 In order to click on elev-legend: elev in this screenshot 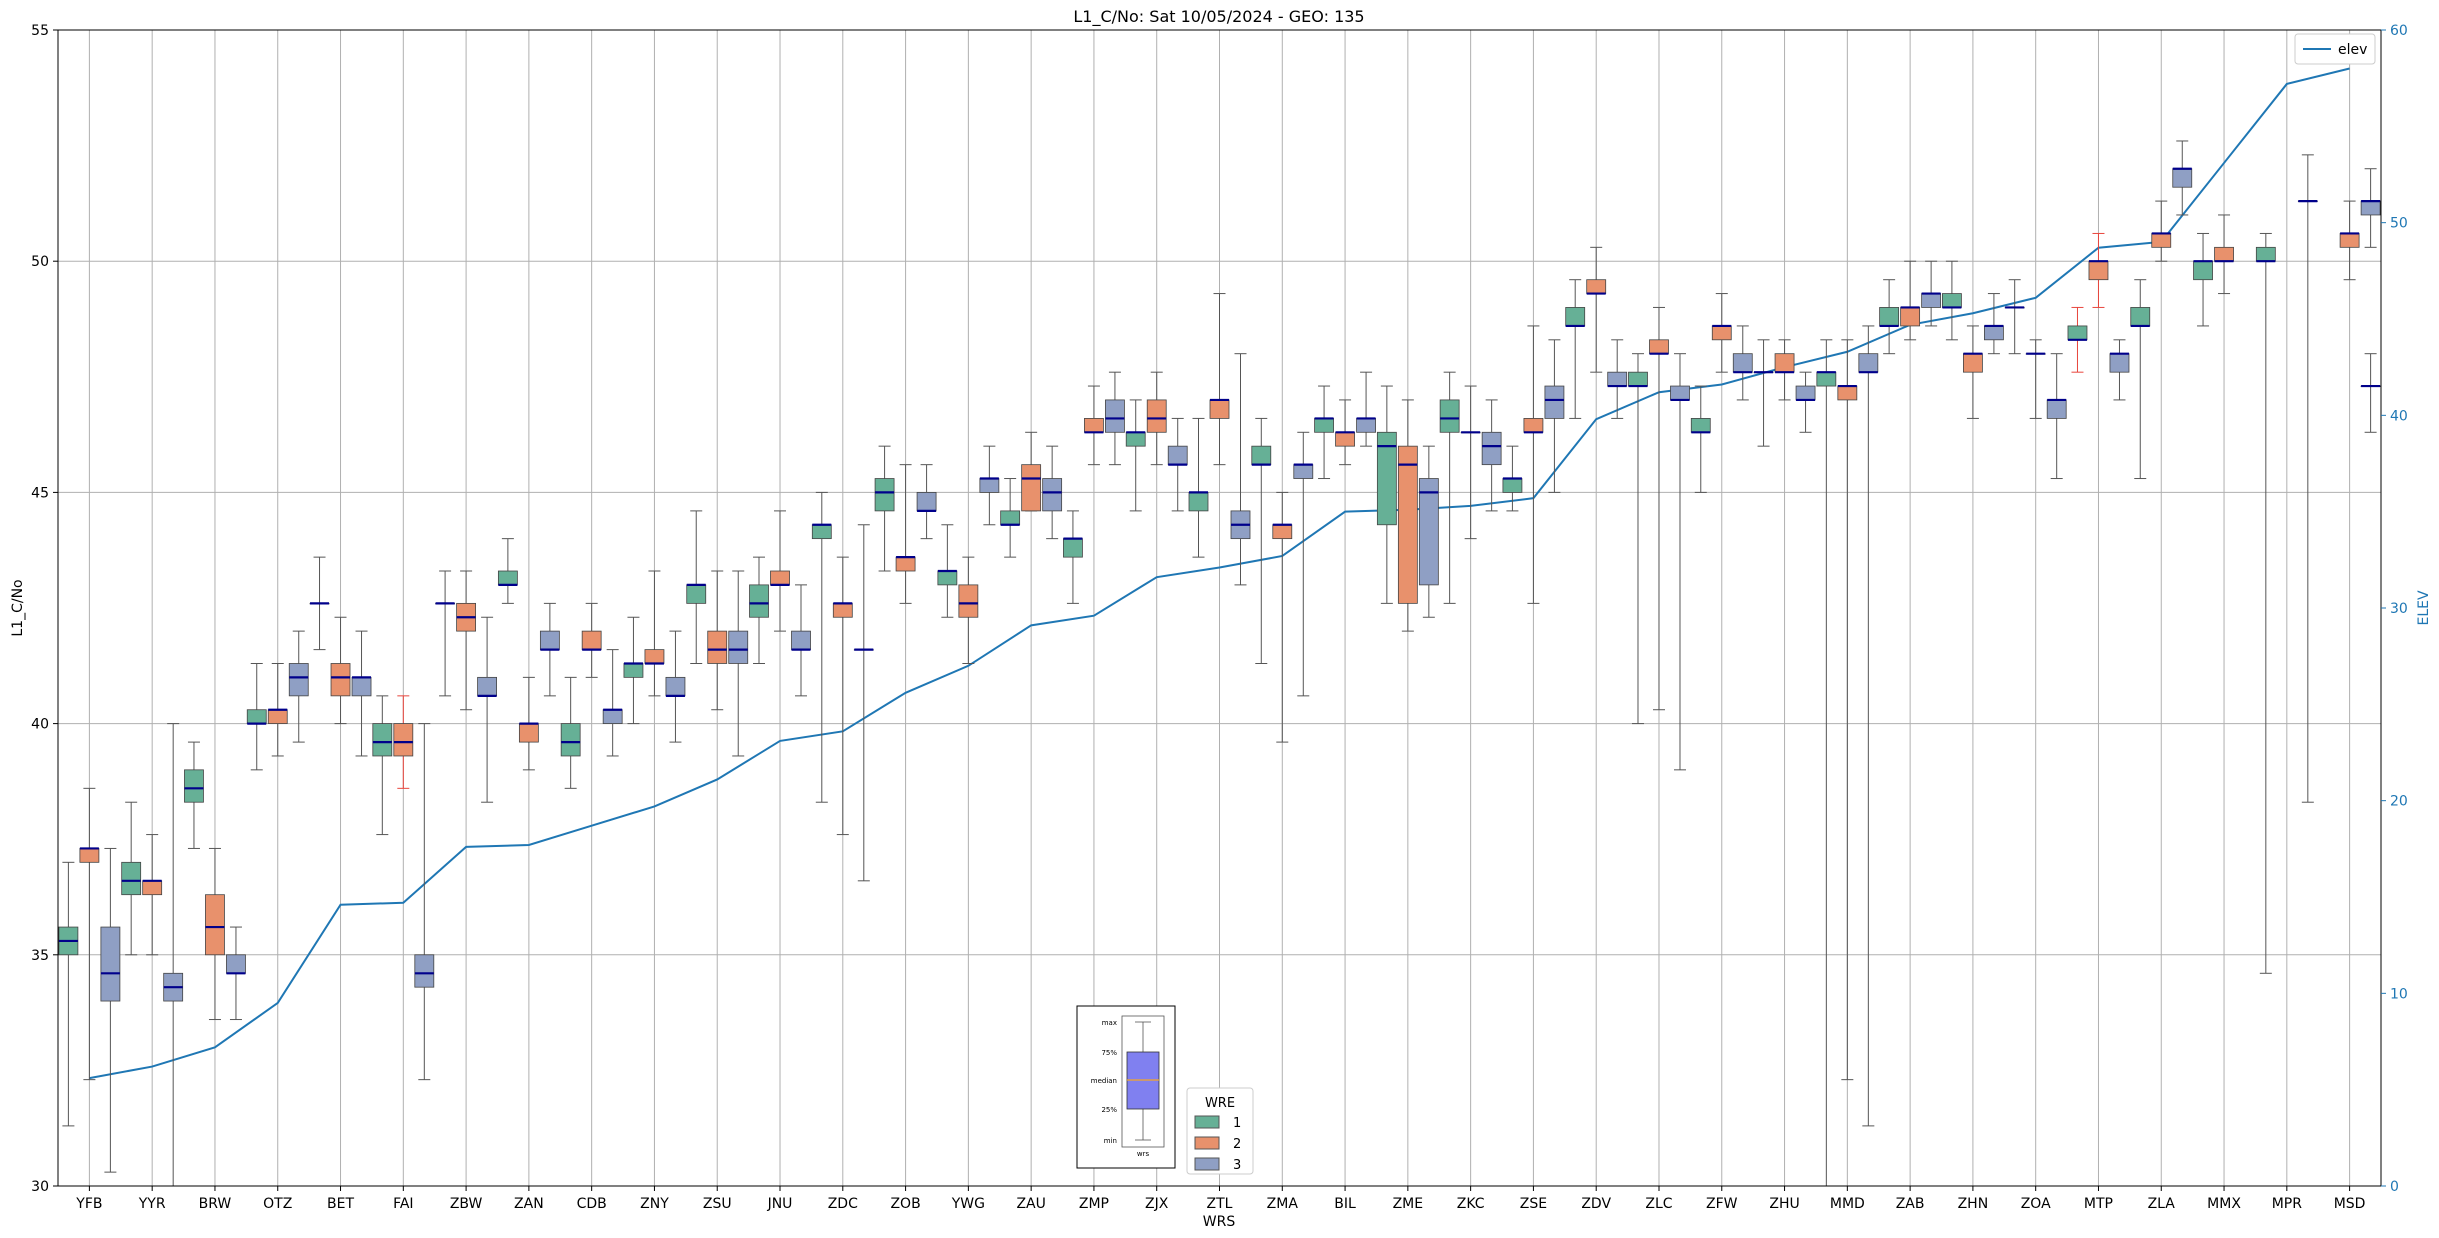, I will do `click(2335, 49)`.